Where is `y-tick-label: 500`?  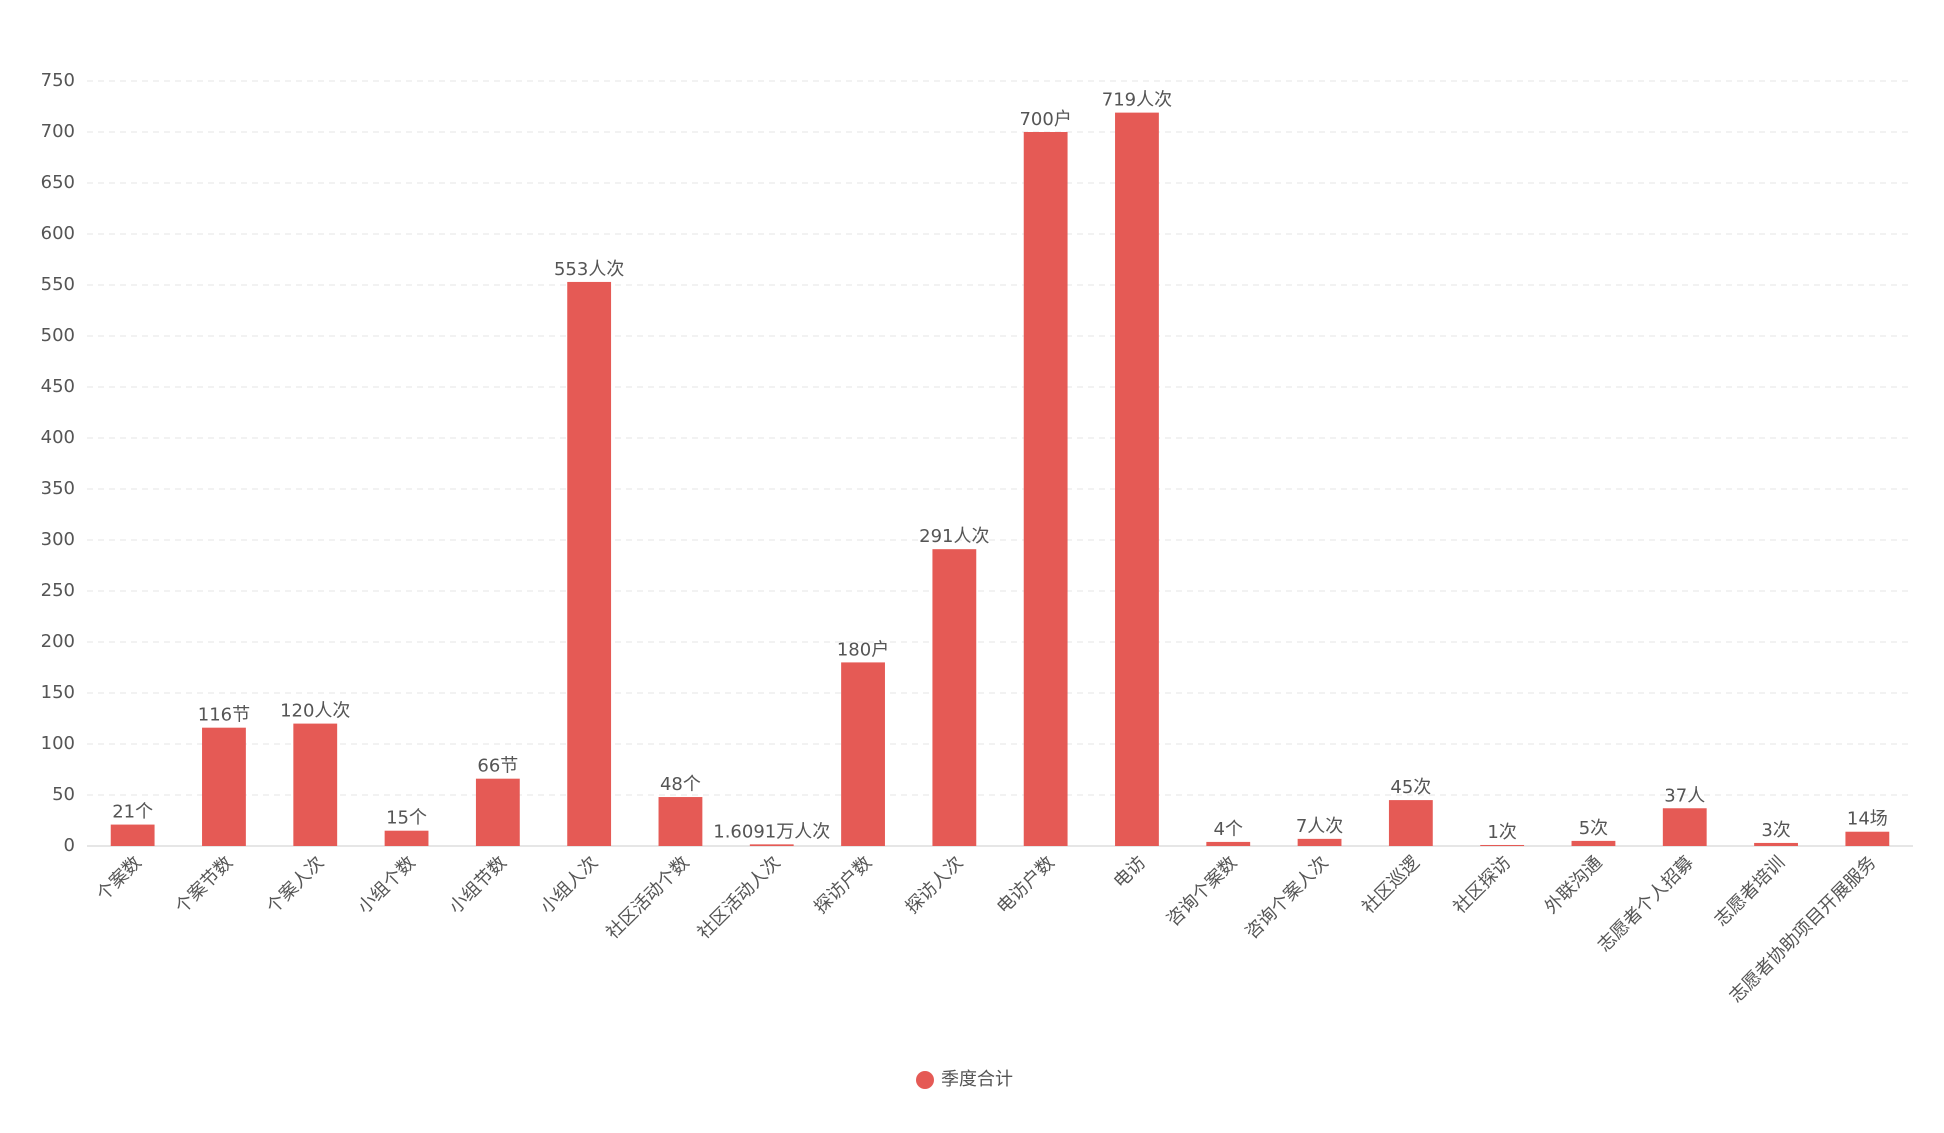 y-tick-label: 500 is located at coordinates (58, 335).